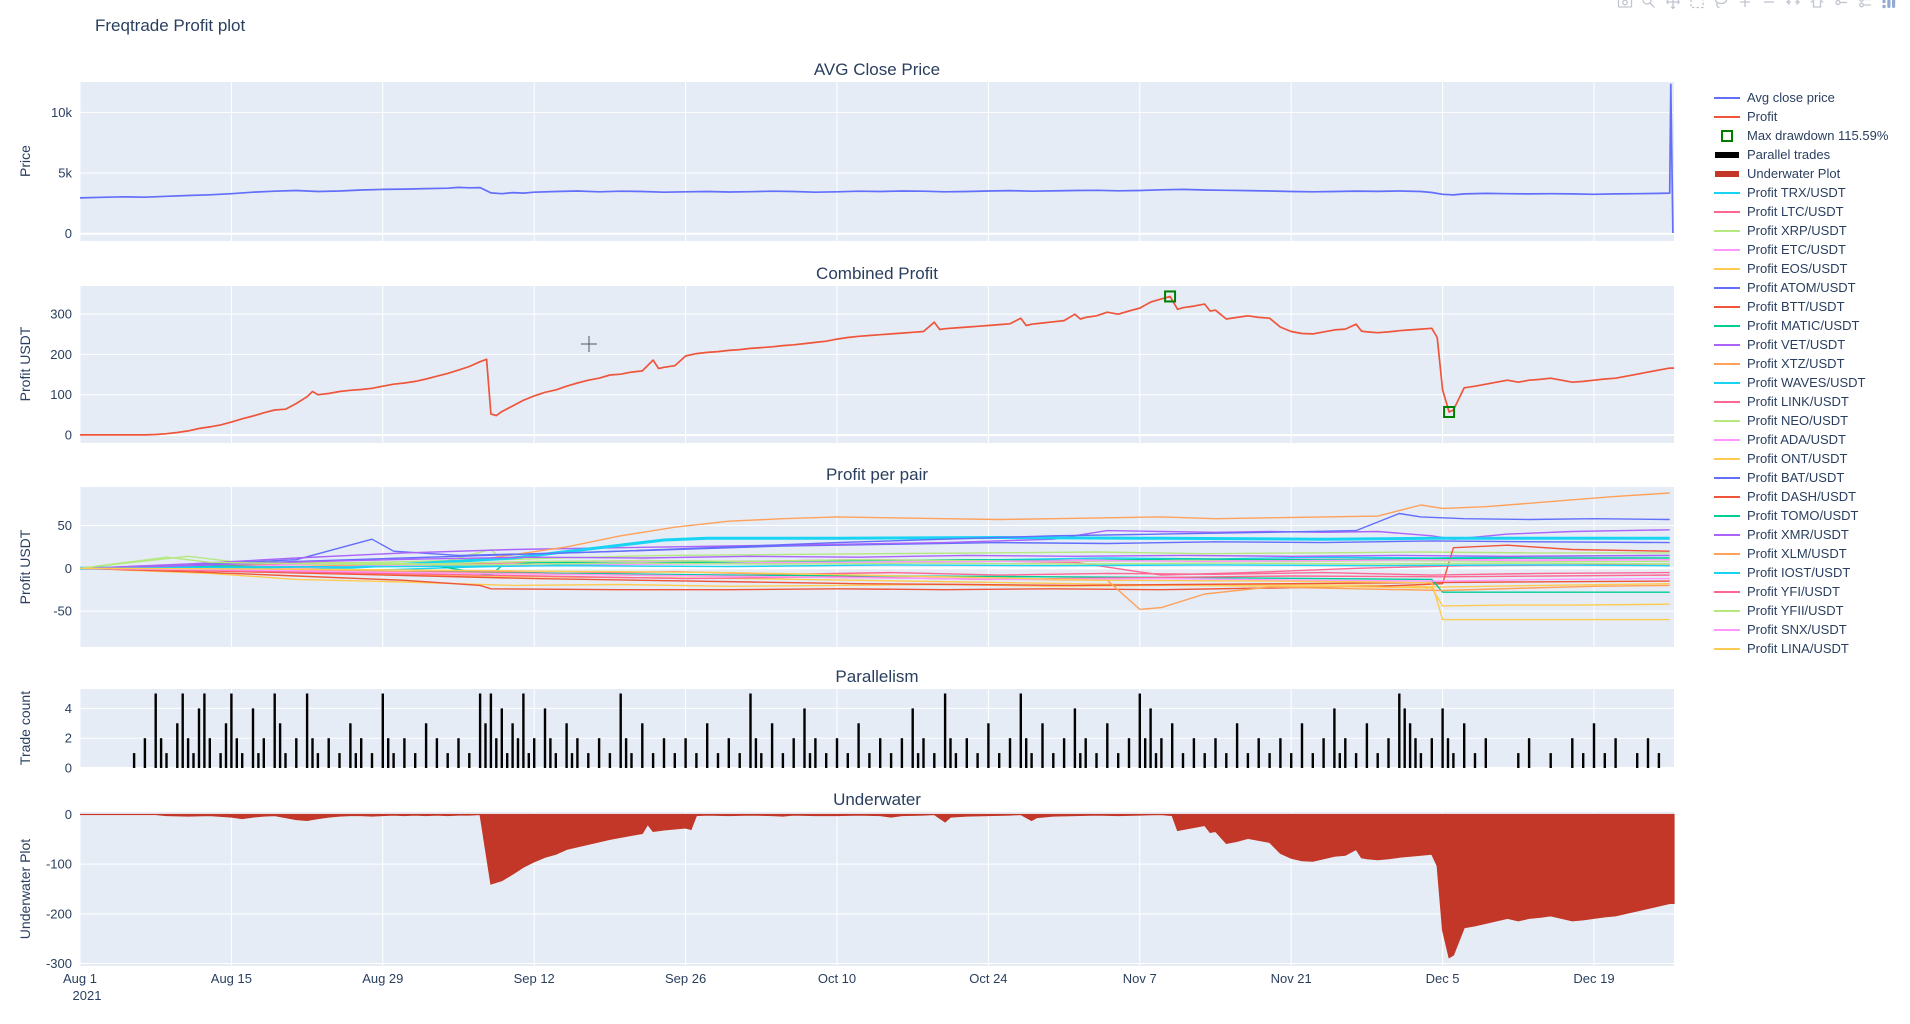 The height and width of the screenshot is (1024, 1910). What do you see at coordinates (1449, 412) in the screenshot?
I see `max-drawdown-marker` at bounding box center [1449, 412].